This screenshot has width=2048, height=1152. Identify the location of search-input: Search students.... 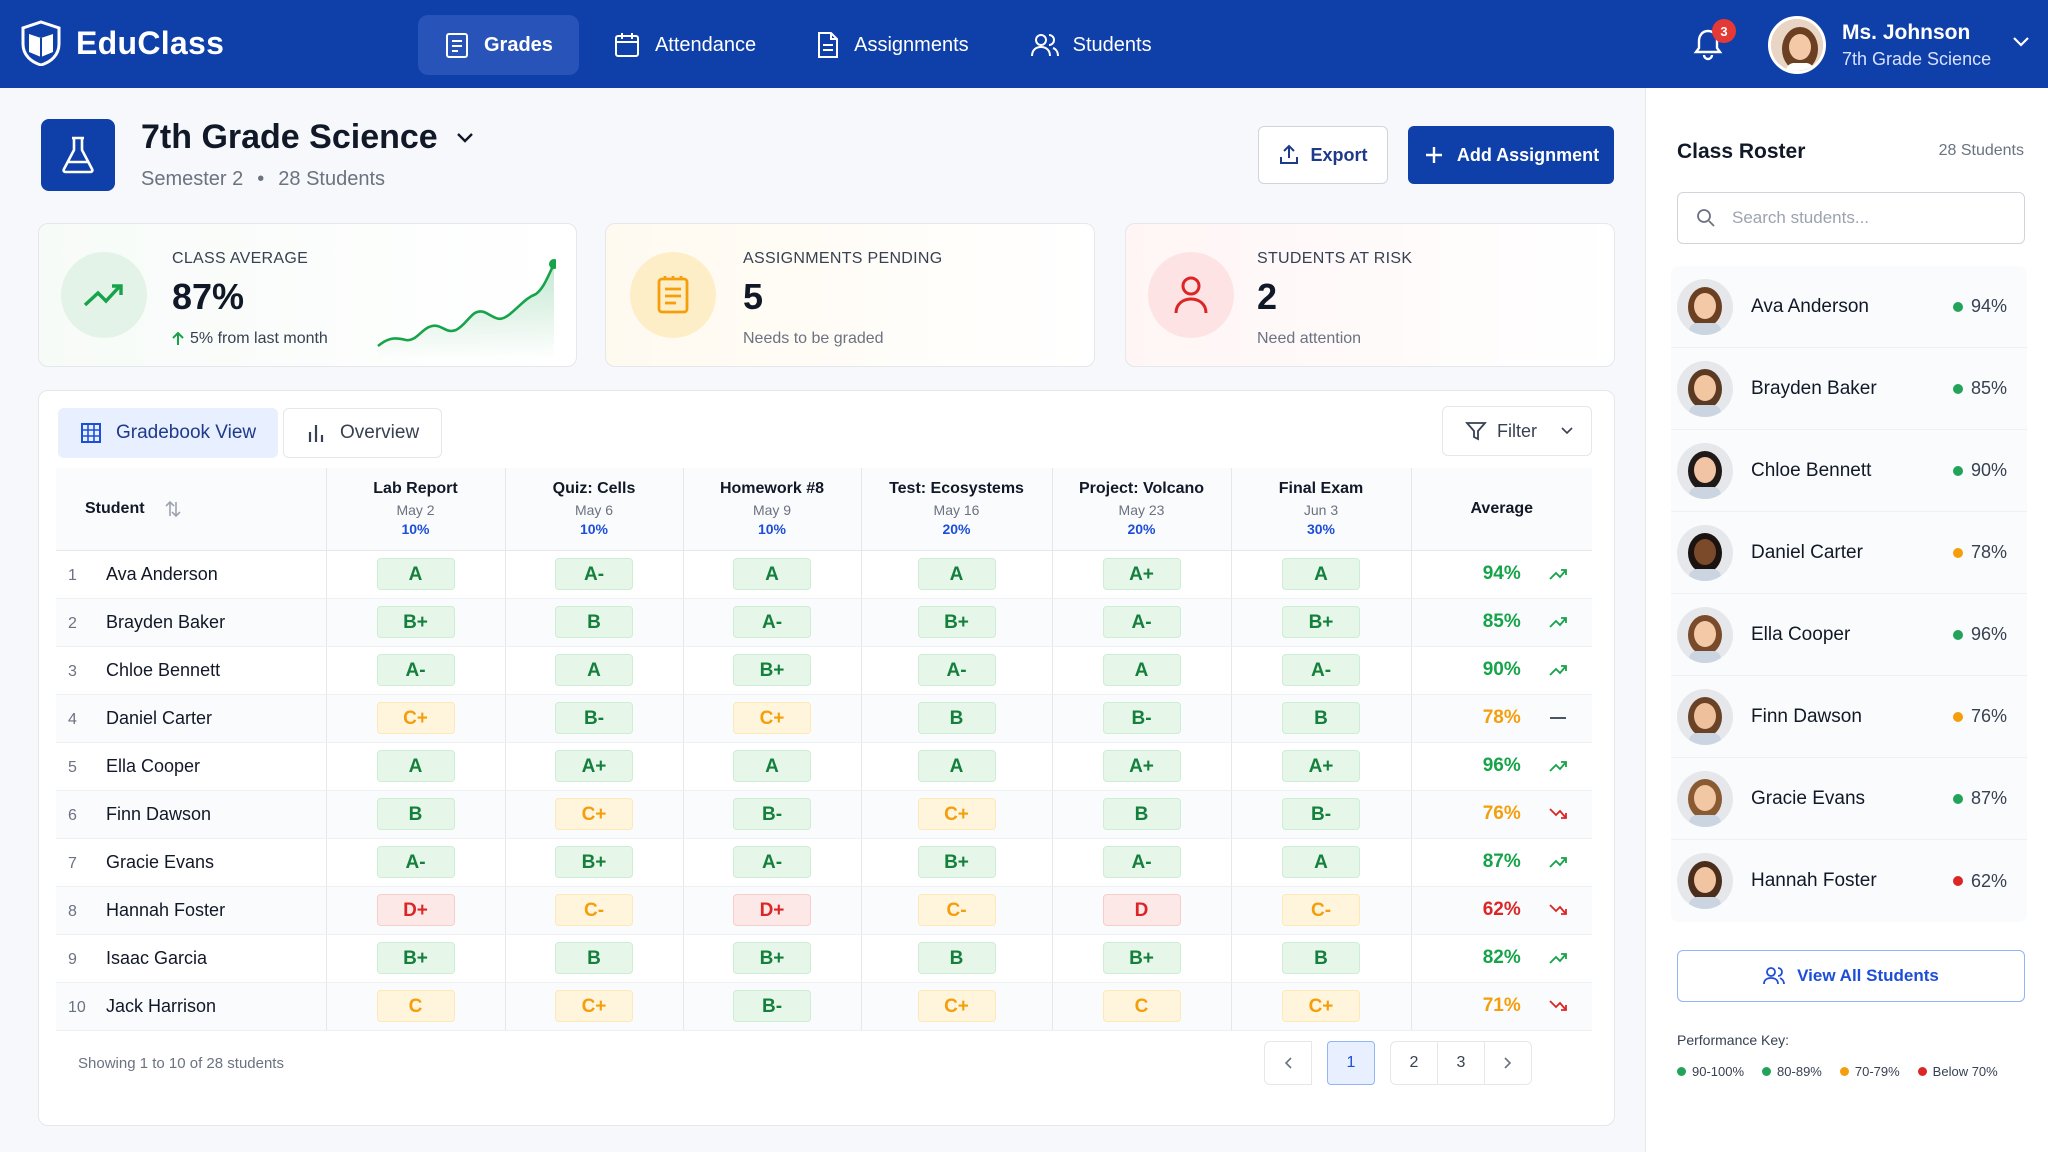
(1851, 218).